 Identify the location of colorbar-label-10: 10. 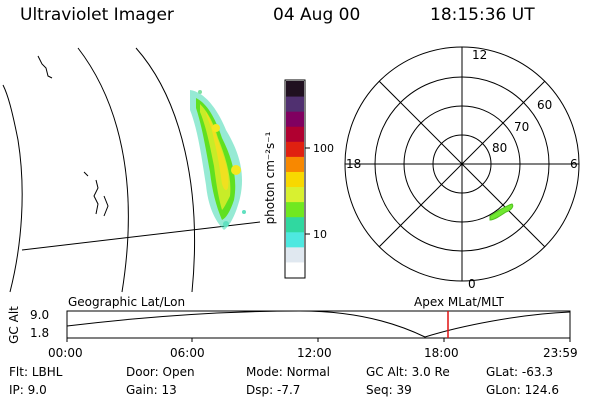
(320, 234).